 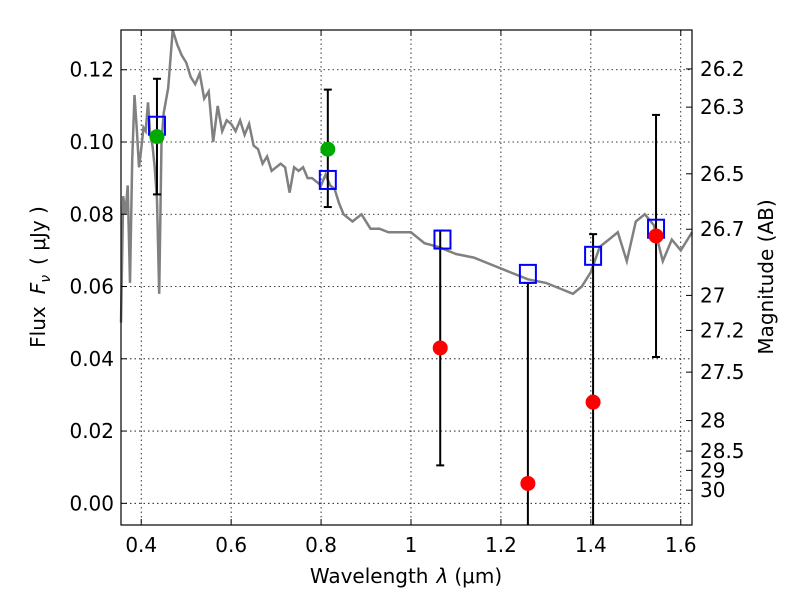 I want to click on y-tick-label: 0.00, so click(x=91, y=503).